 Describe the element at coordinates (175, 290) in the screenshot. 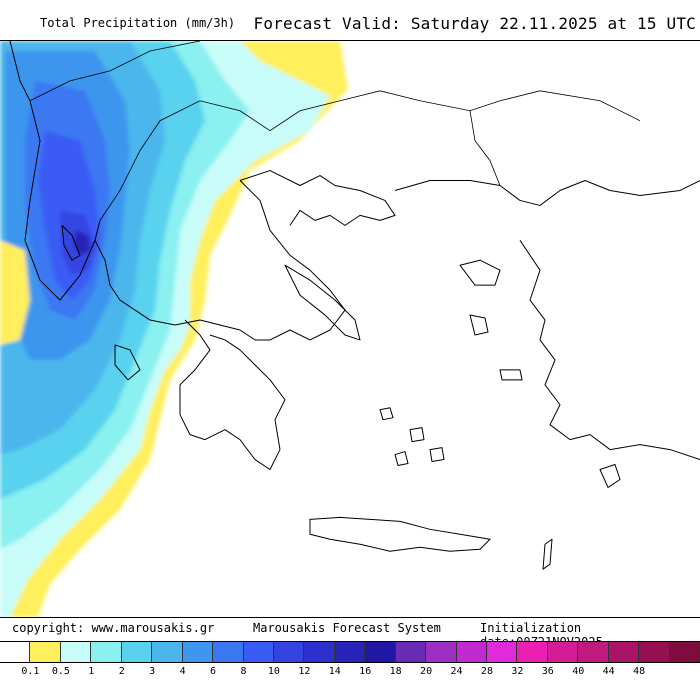

I see `coast-western-greece` at that location.